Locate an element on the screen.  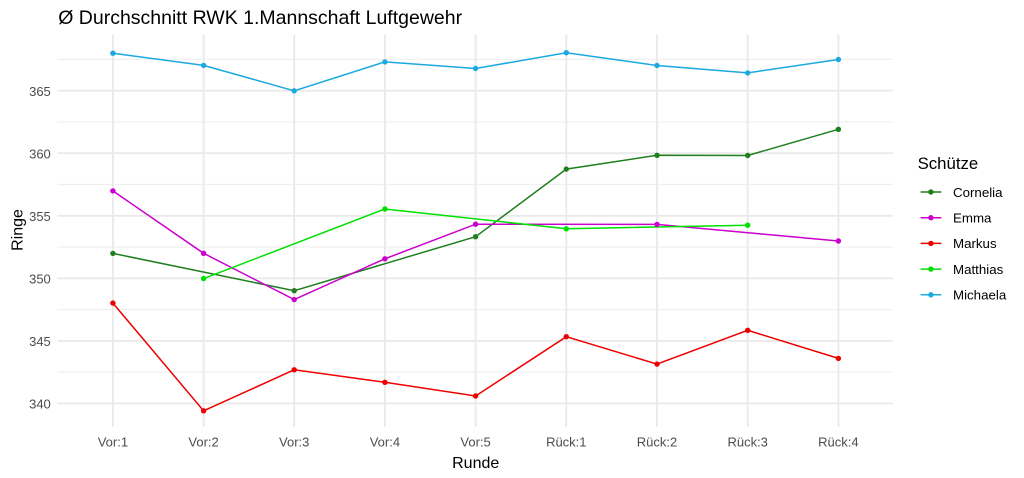
svg-text: Cornelia is located at coordinates (978, 192).